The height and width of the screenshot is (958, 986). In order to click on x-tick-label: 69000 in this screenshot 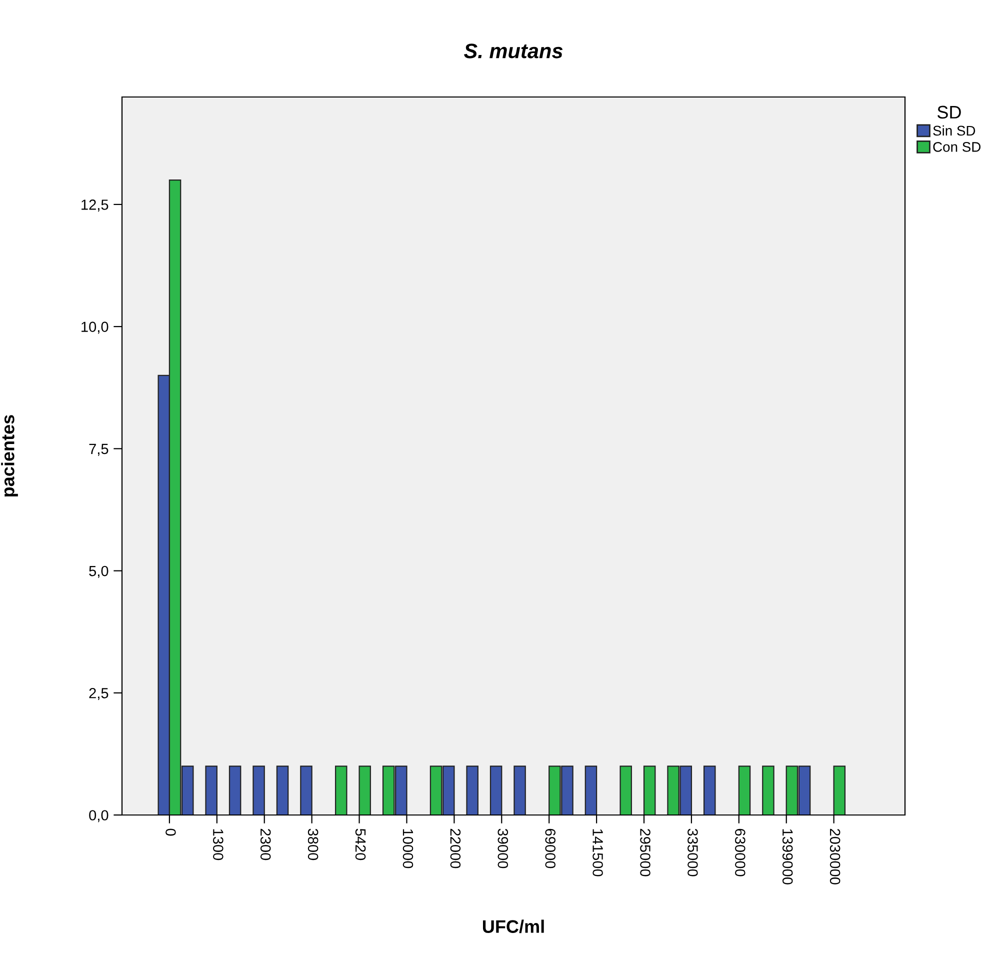, I will do `click(550, 848)`.